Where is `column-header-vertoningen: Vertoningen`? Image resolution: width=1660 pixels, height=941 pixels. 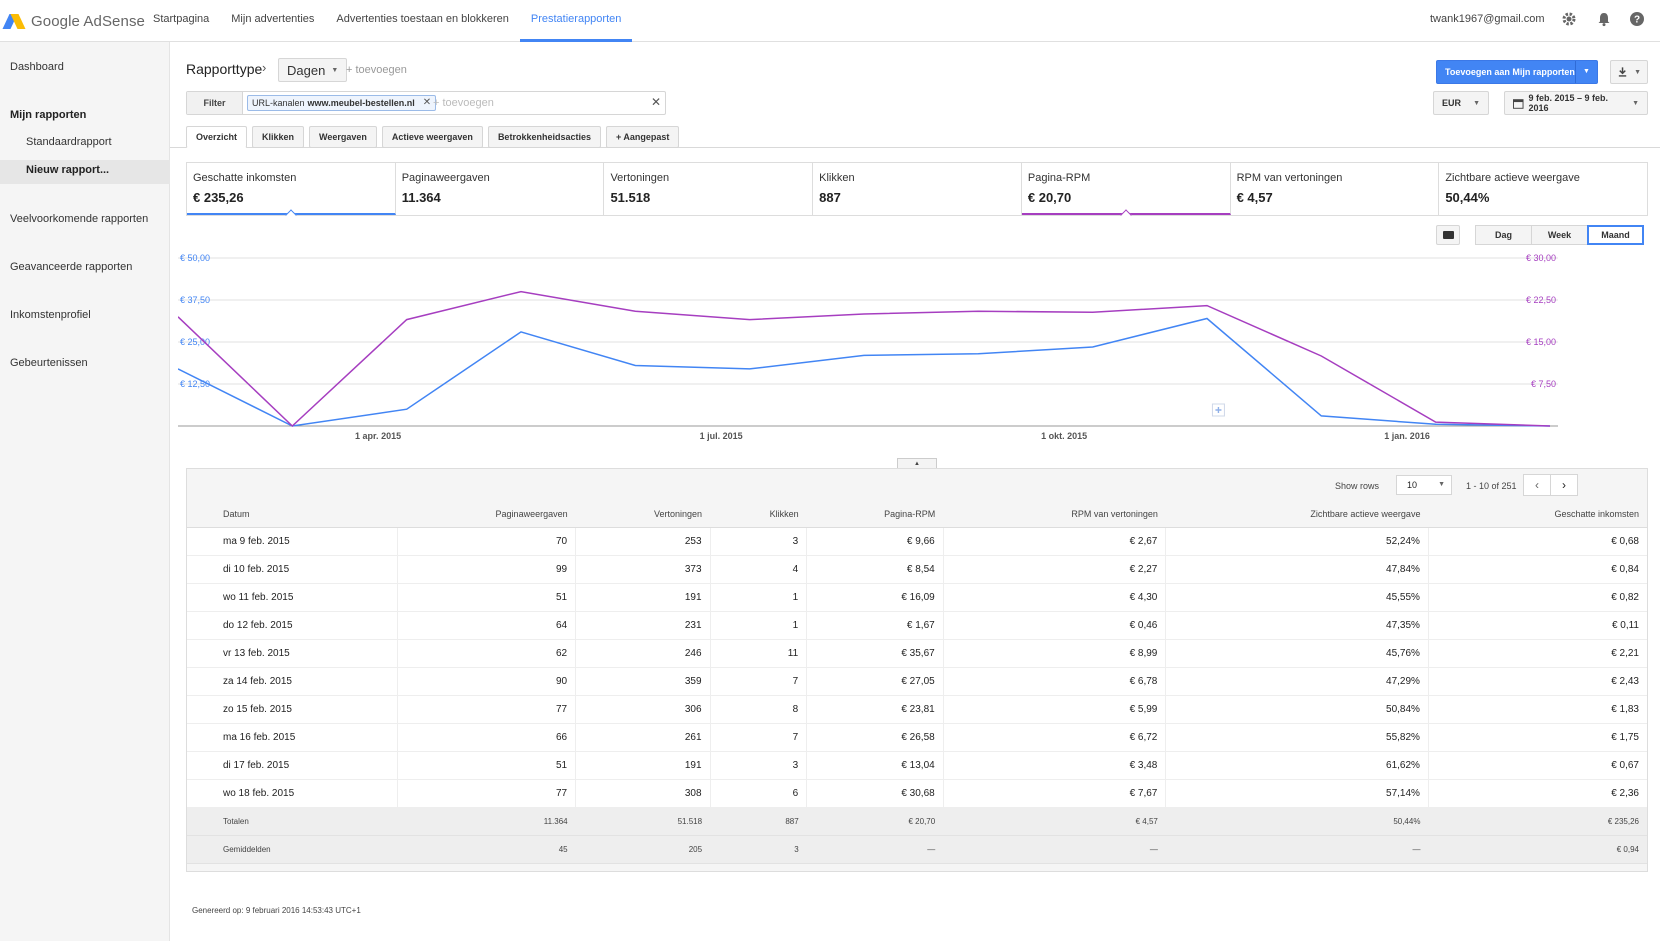
column-header-vertoningen: Vertoningen is located at coordinates (643, 514).